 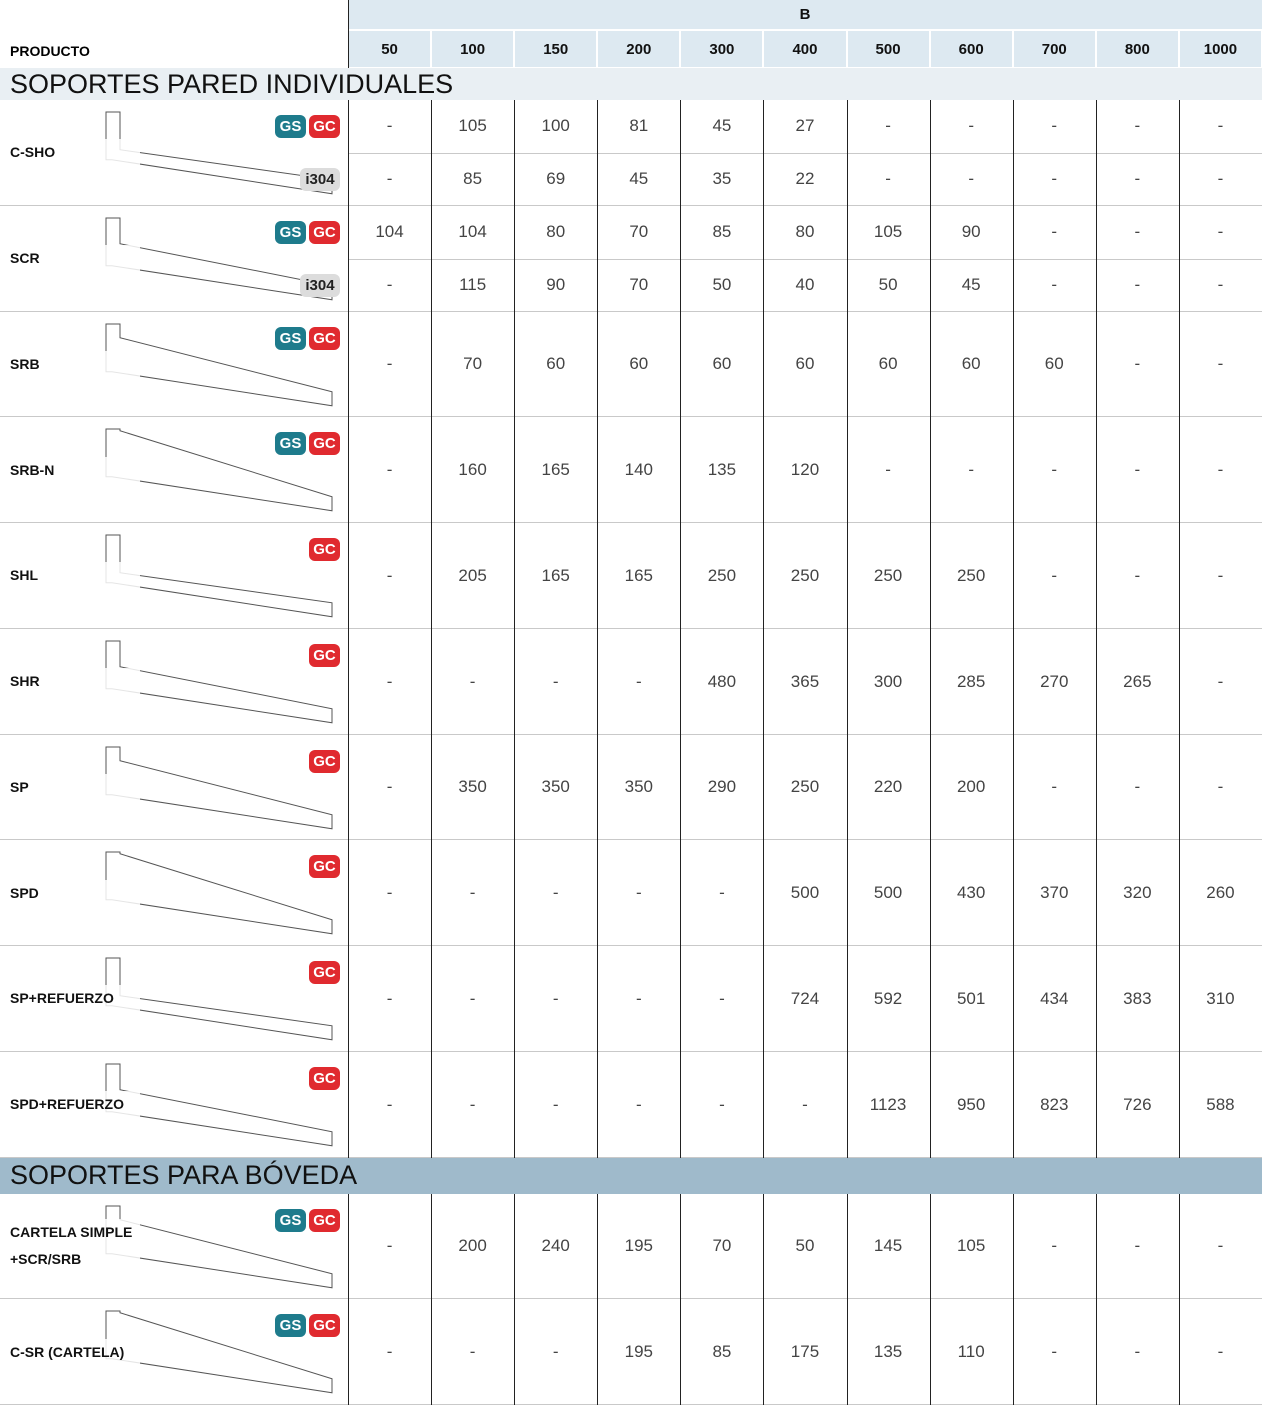 What do you see at coordinates (75, 259) in the screenshot?
I see `product-name: SCR` at bounding box center [75, 259].